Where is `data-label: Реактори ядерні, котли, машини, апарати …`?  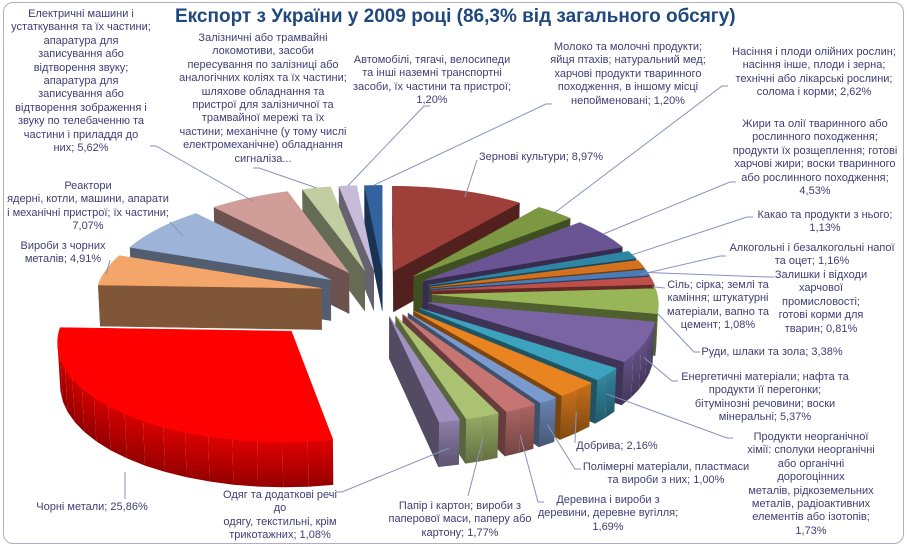
data-label: Реактори ядерні, котли, машини, апарати … is located at coordinates (88, 206).